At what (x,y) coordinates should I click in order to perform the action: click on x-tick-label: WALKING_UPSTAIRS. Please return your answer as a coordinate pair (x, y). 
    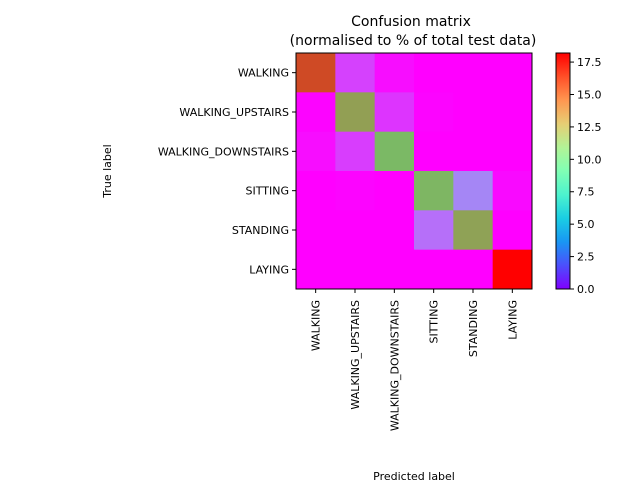
    Looking at the image, I should click on (355, 355).